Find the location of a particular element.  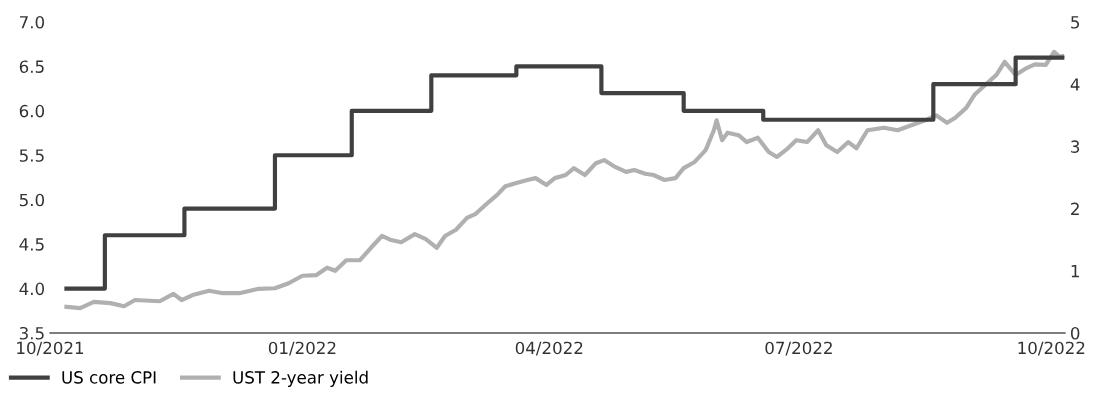

y2-tick-label: 1 is located at coordinates (1075, 271).